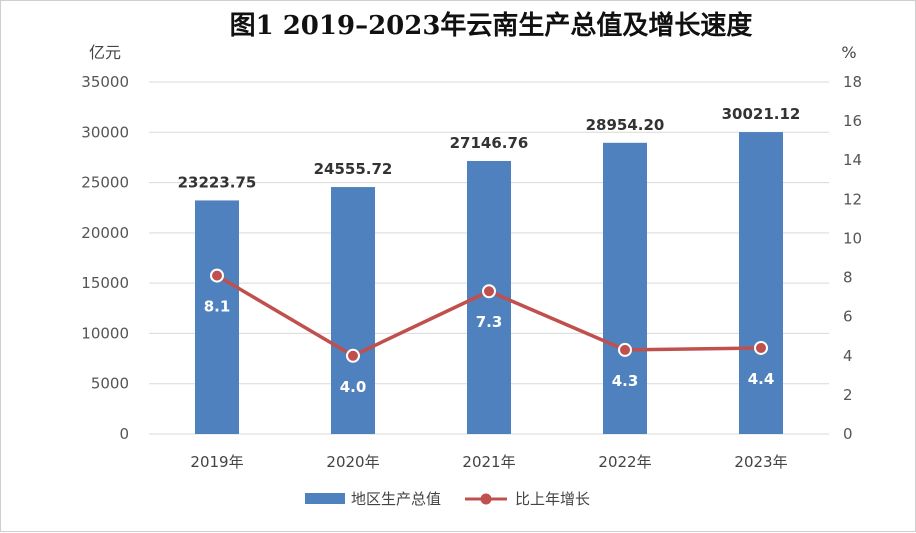 The height and width of the screenshot is (533, 916). Describe the element at coordinates (852, 258) in the screenshot. I see `right-axis-ticks: 0 2 4 6 8 10 12 14 16 18` at that location.